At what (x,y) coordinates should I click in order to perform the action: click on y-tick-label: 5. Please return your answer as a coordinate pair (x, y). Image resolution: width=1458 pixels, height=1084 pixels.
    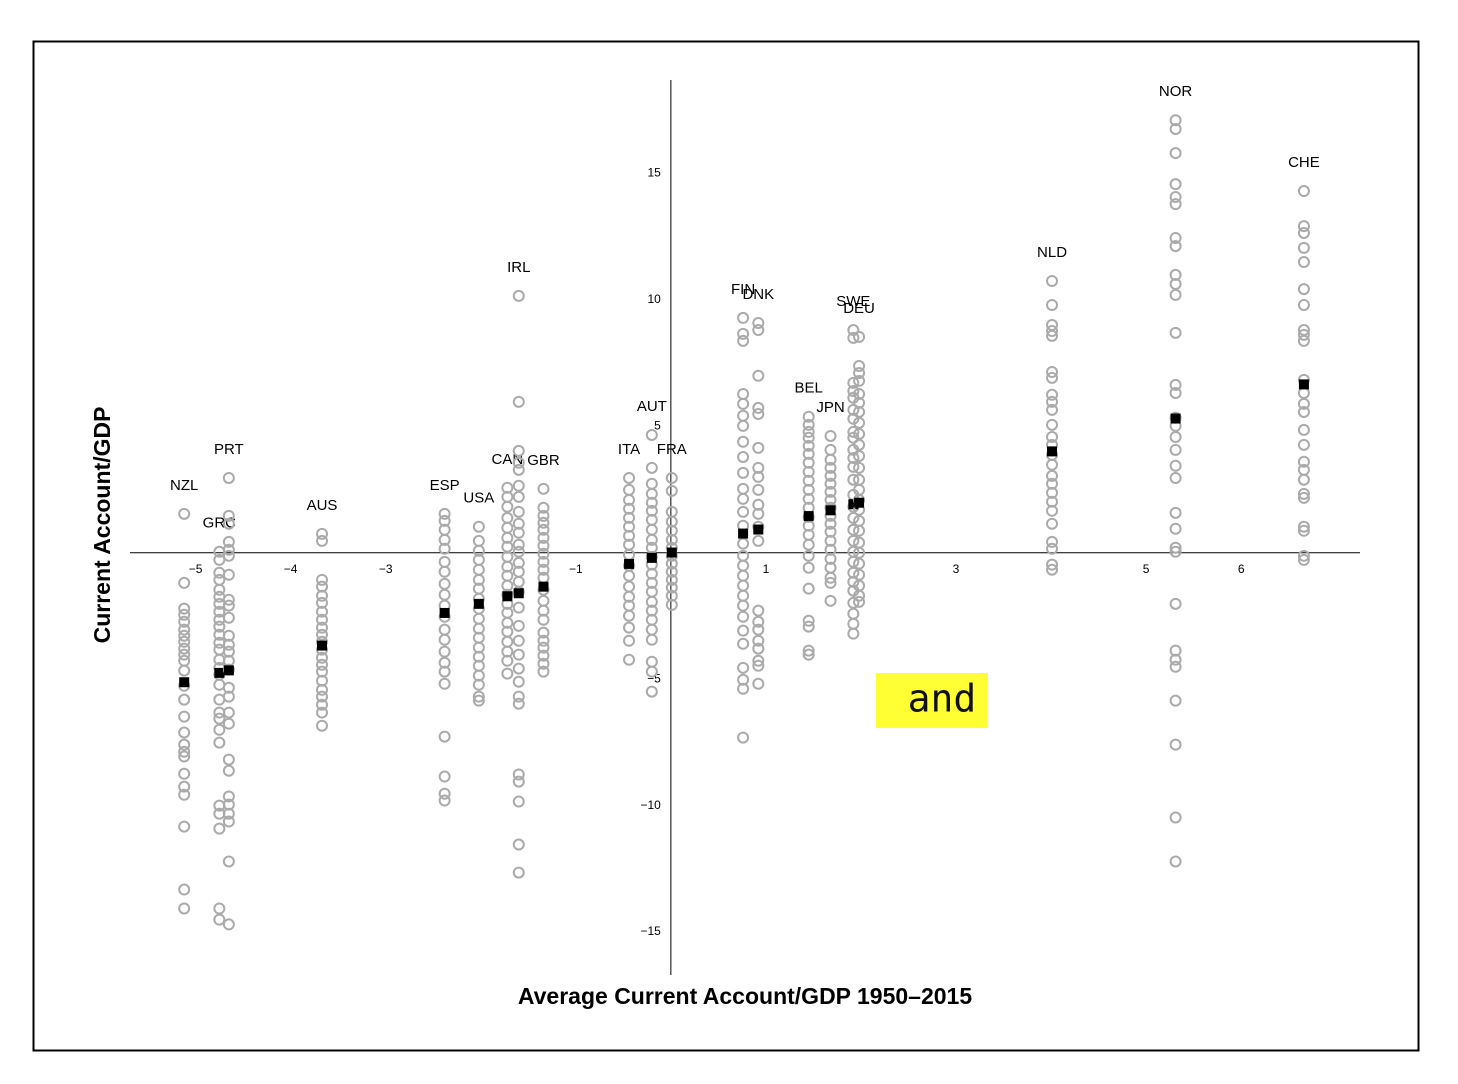
    Looking at the image, I should click on (657, 426).